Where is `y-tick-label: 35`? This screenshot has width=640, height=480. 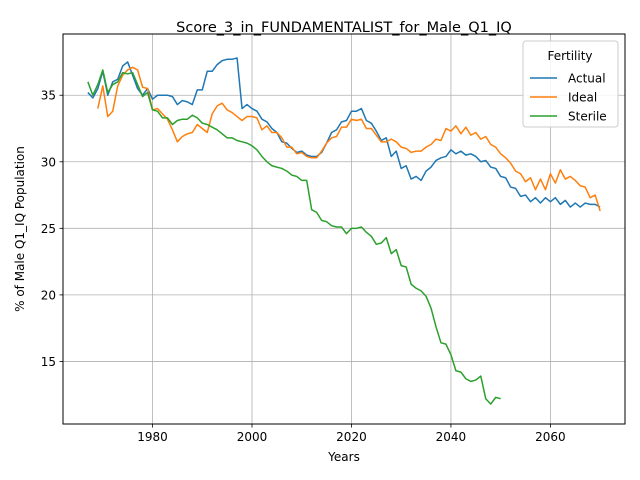
y-tick-label: 35 is located at coordinates (48, 96).